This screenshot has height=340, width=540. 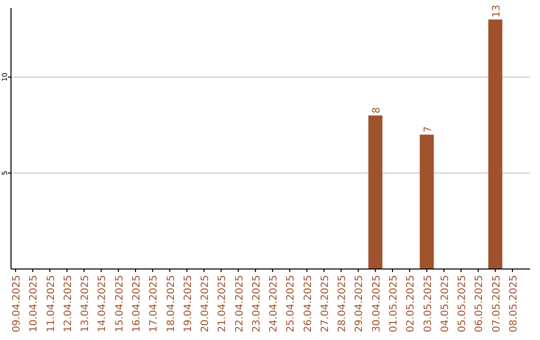 I want to click on x-tick-label: 04.05.2025, so click(x=445, y=303).